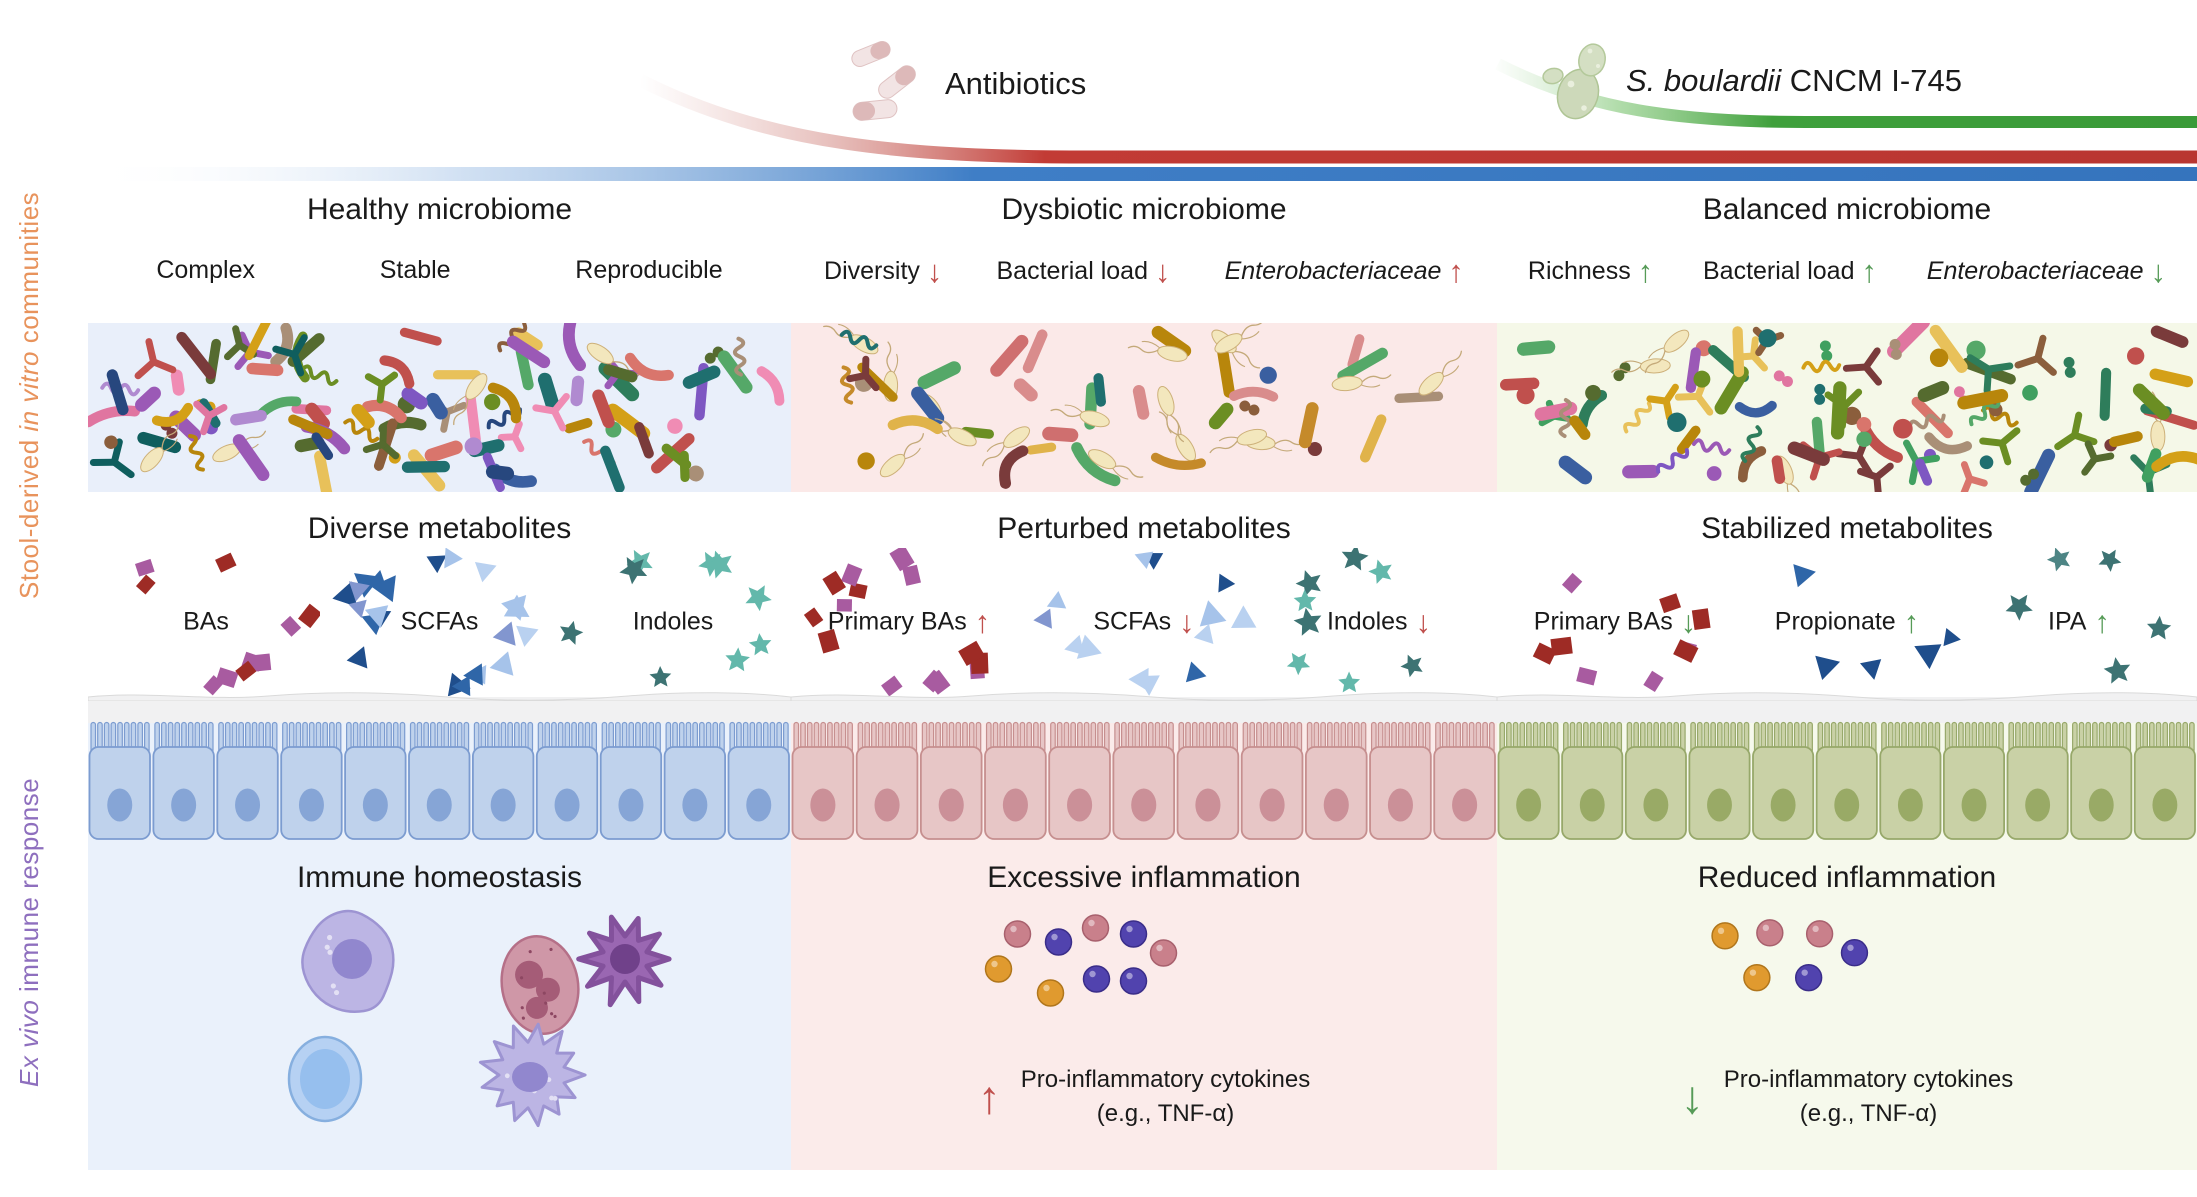 This screenshot has width=2197, height=1197. I want to click on metabolites-title: Stabilized metabolites, so click(1847, 528).